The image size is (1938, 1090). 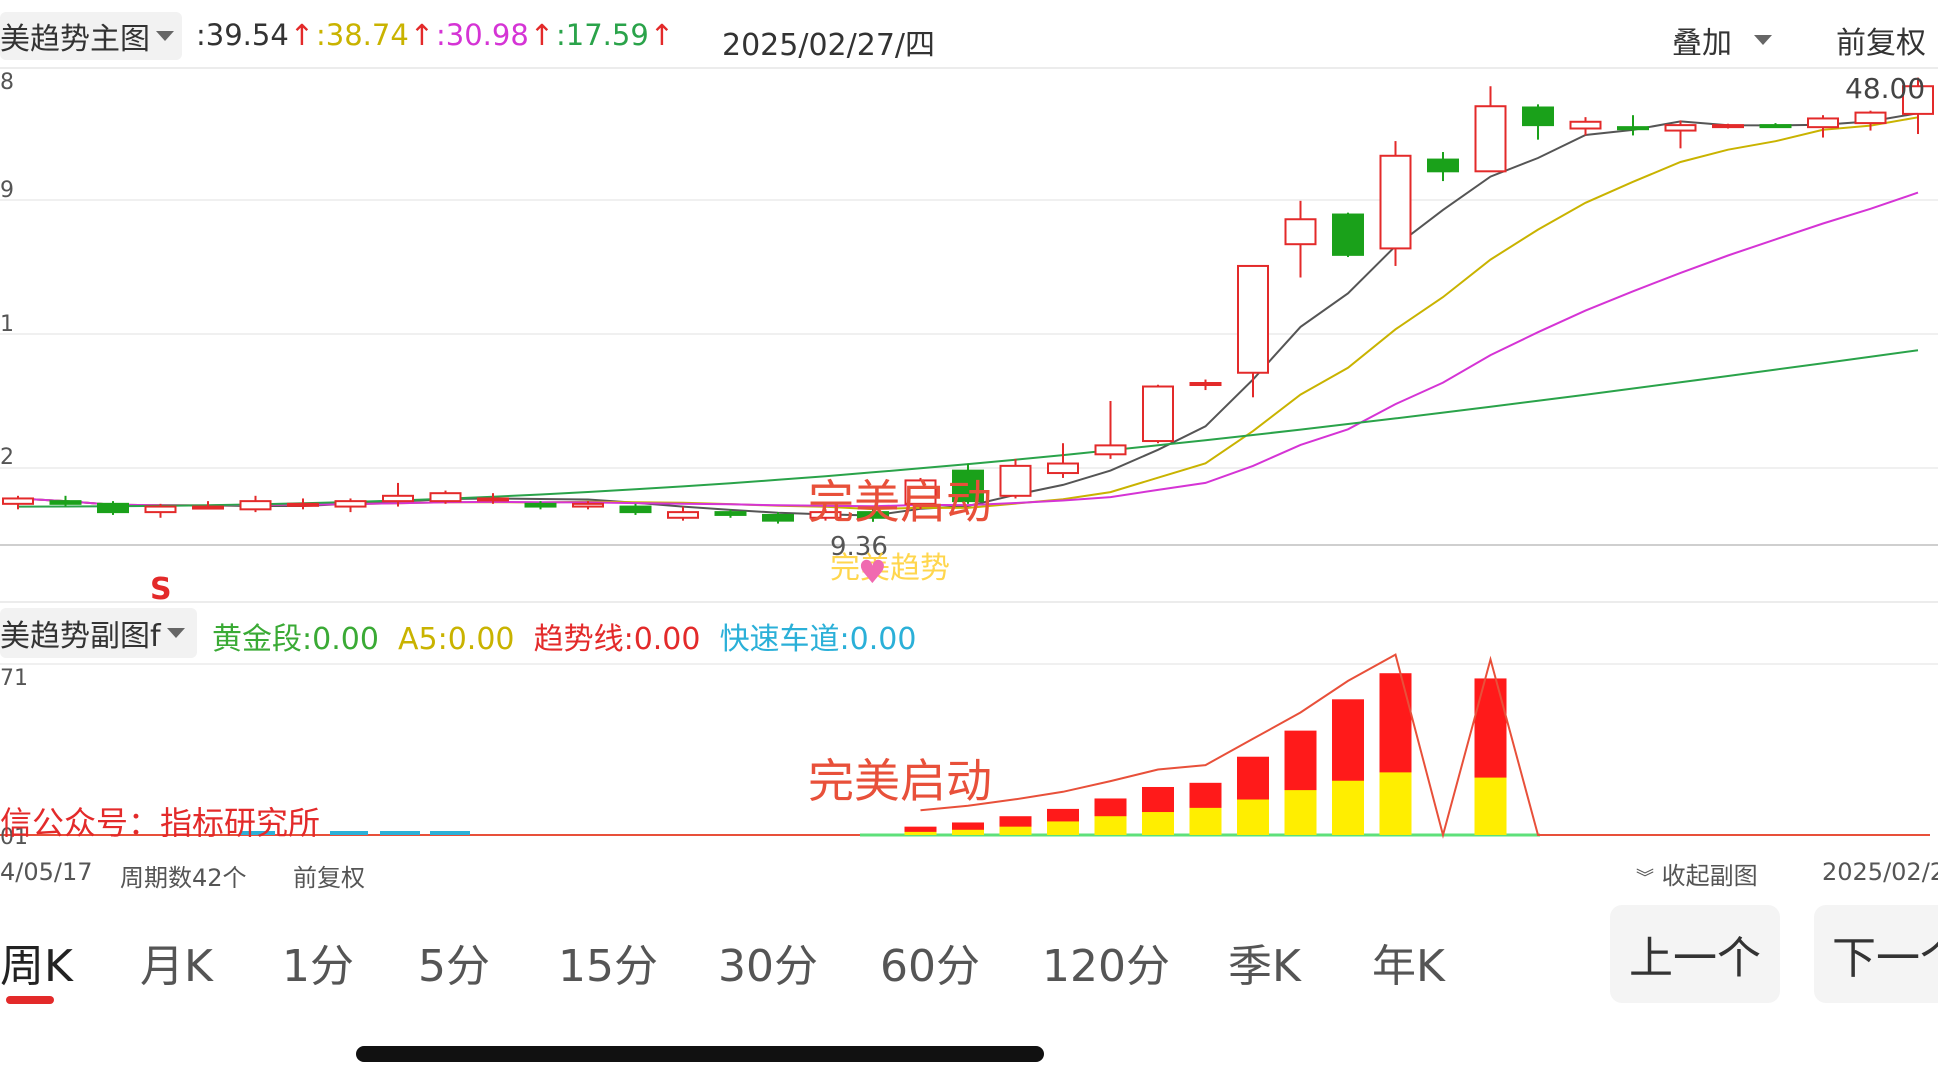 I want to click on ma60-value: :17.59↑, so click(x=615, y=35).